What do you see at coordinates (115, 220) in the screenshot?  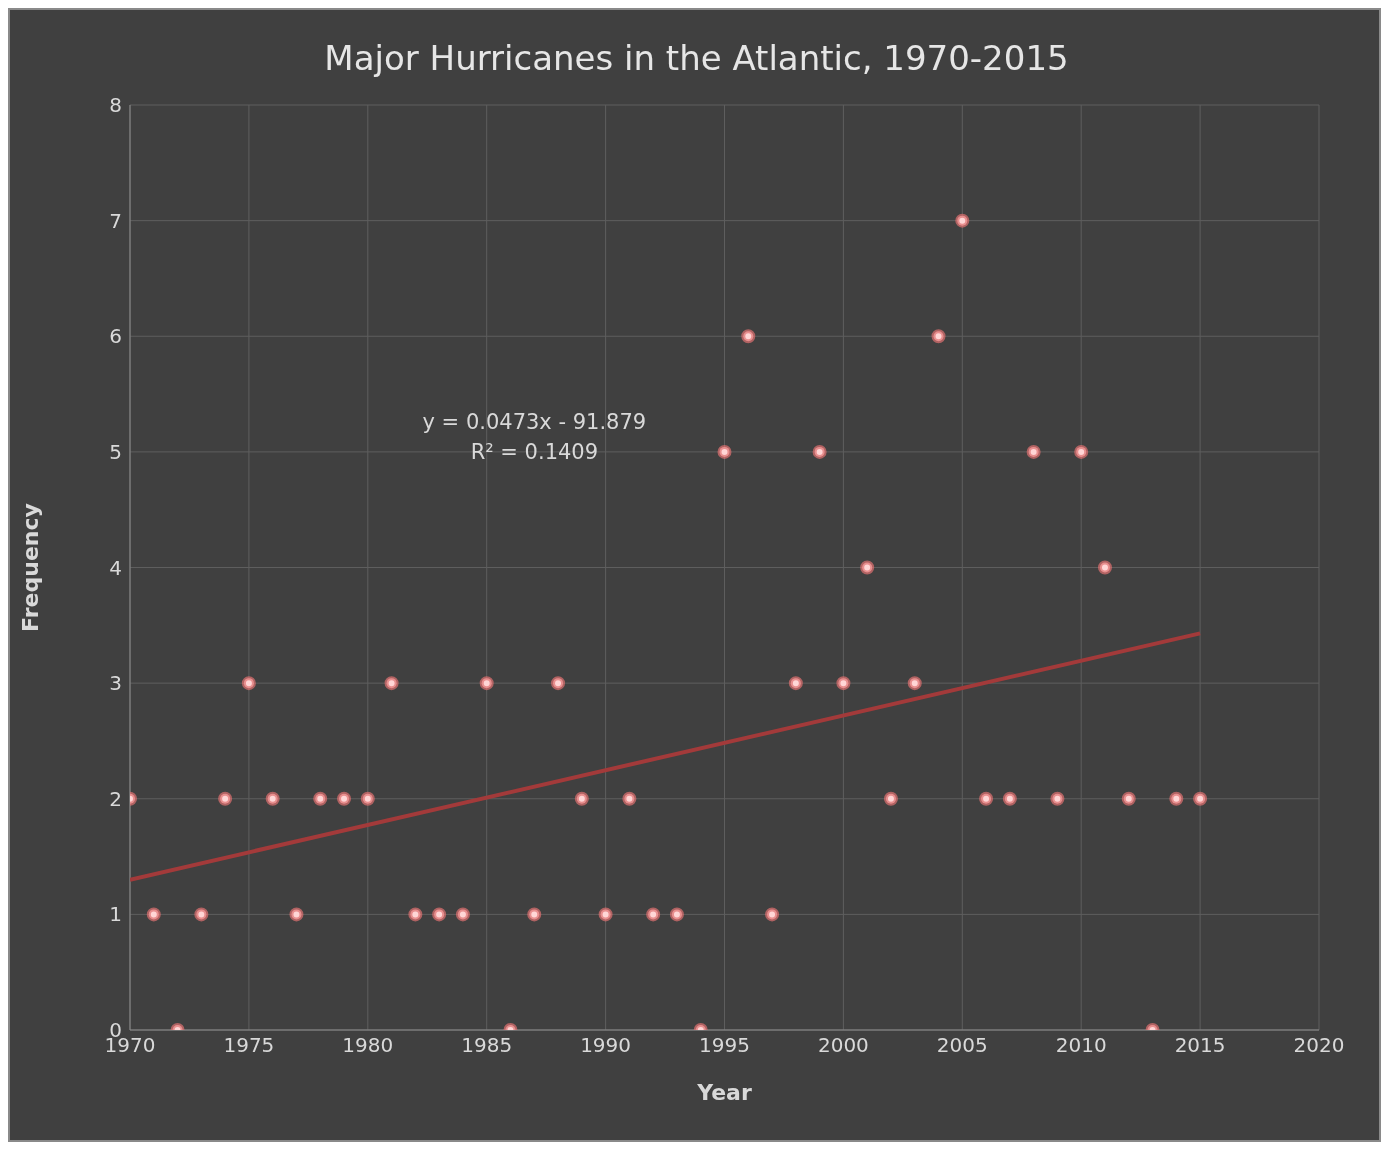 I see `y-tick-label: 7` at bounding box center [115, 220].